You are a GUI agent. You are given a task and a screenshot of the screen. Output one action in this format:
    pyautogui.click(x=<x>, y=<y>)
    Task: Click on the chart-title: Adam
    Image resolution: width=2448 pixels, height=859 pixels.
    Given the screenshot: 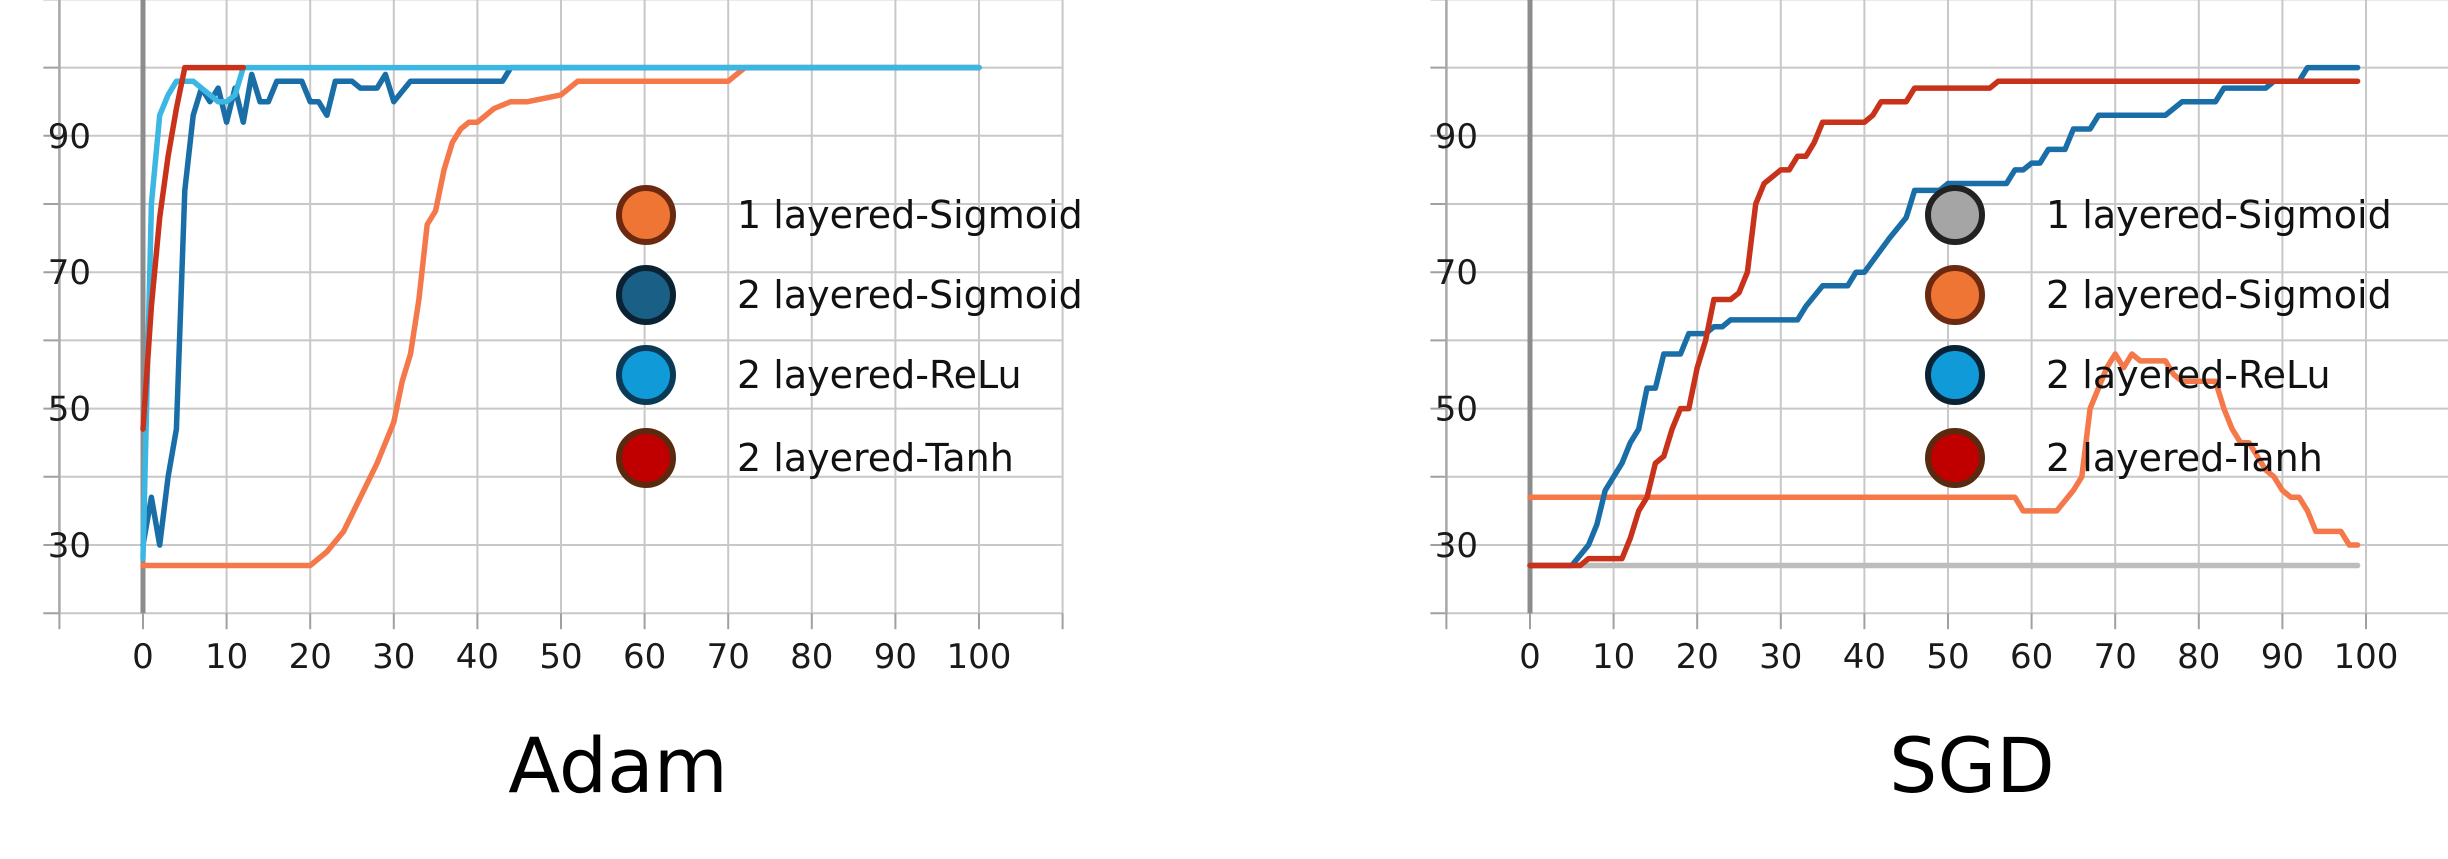 What is the action you would take?
    pyautogui.click(x=618, y=765)
    